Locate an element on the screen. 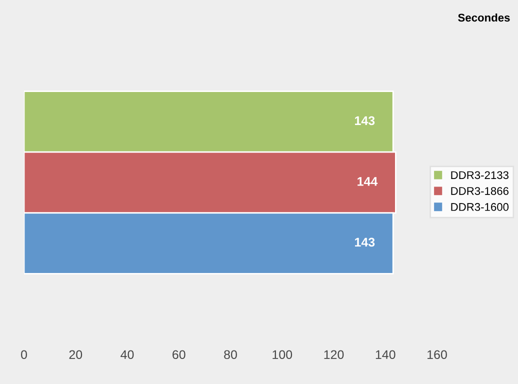  x-tick-label: 140 is located at coordinates (386, 355).